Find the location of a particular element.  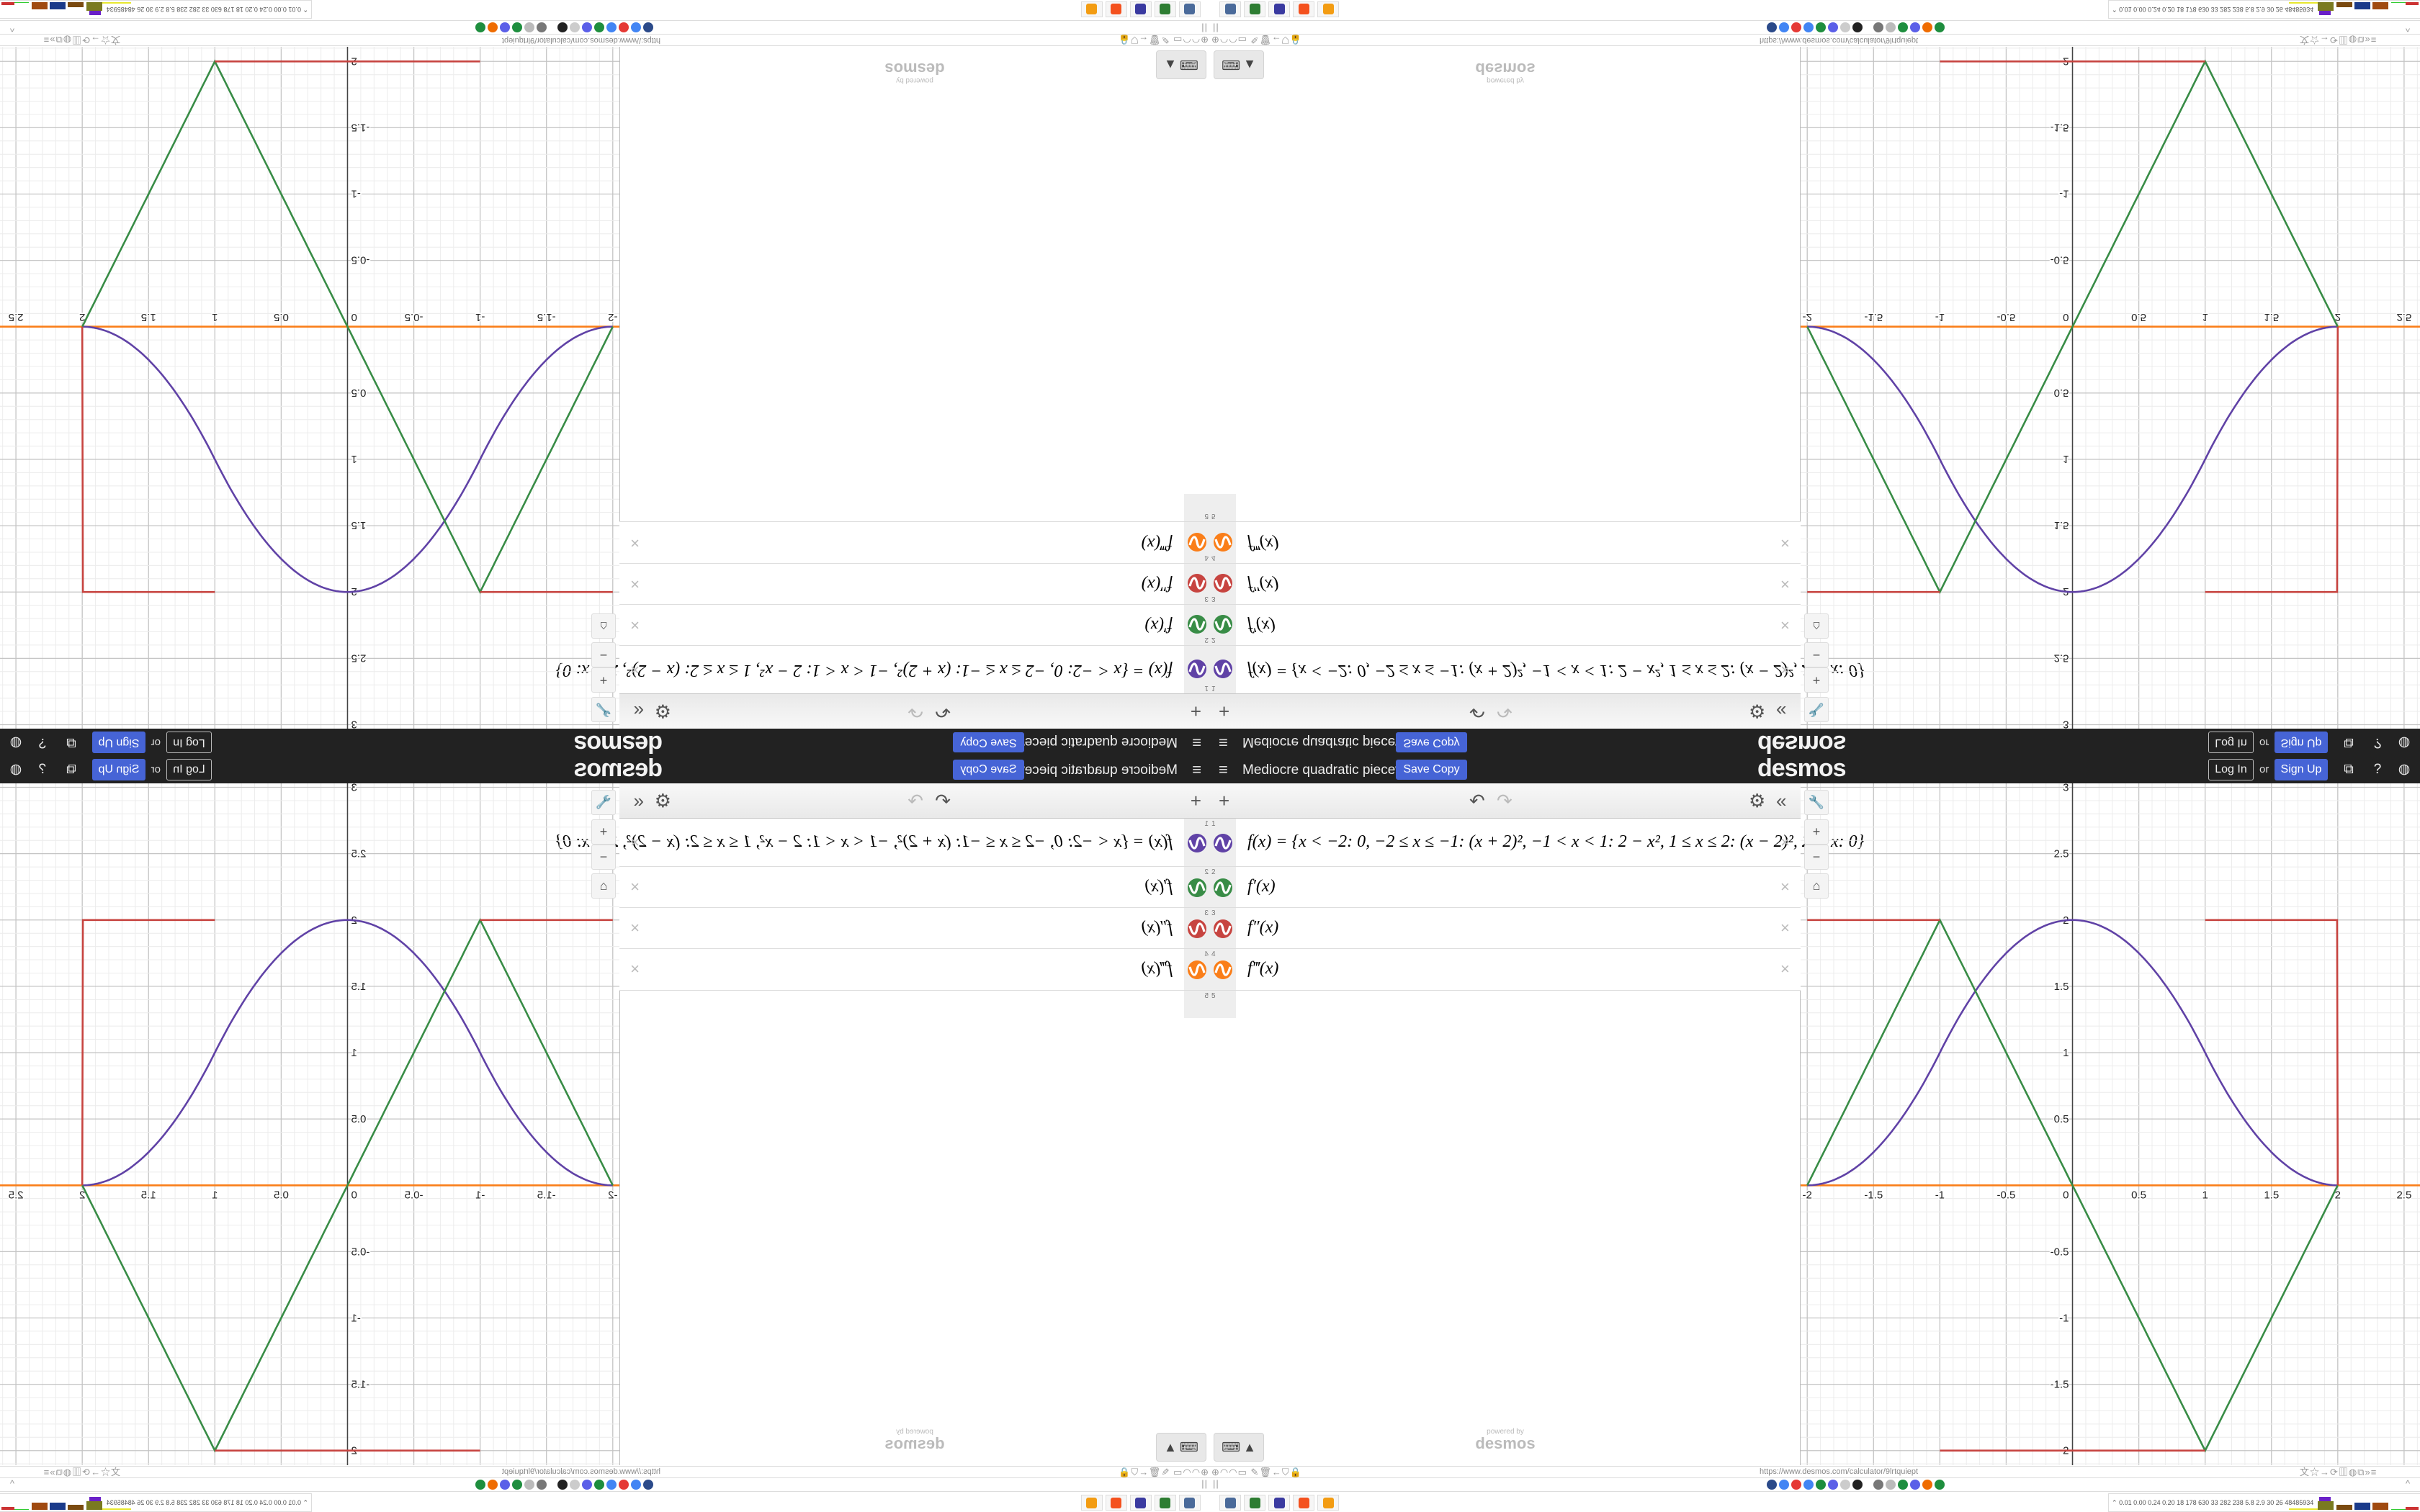

url-bar-left-icons: ⊕◠◠▭ ✎🗑←⛉🔒 is located at coordinates (1163, 1472).